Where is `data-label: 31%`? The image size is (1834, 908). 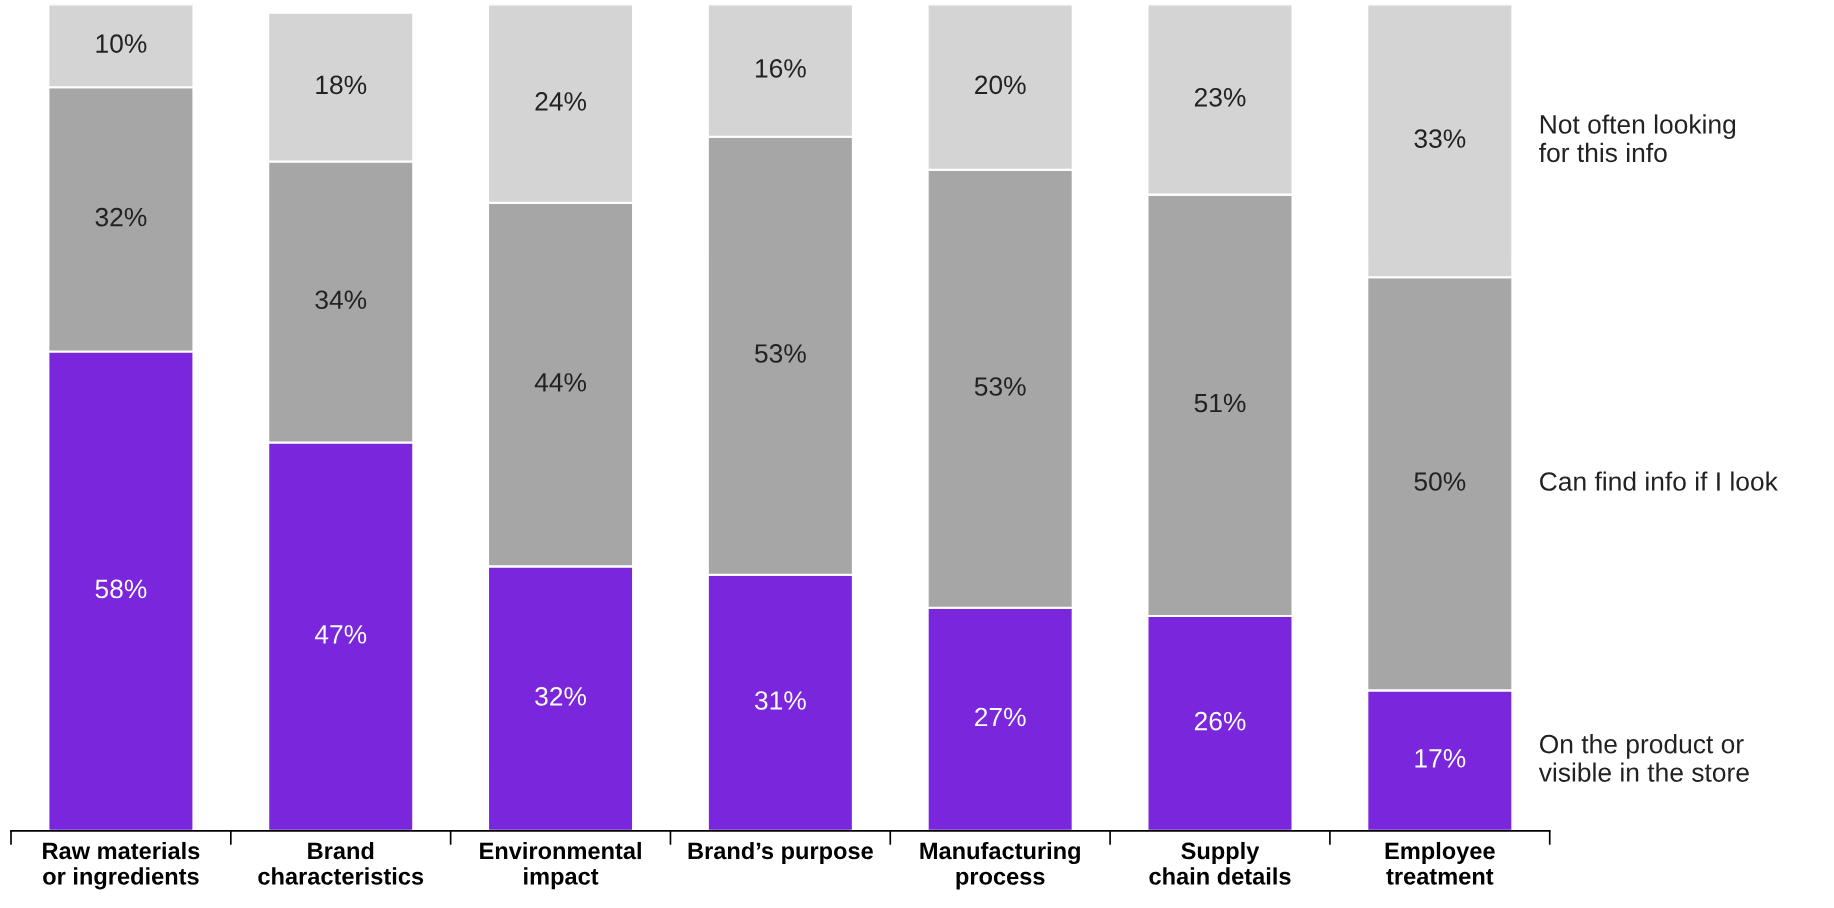 data-label: 31% is located at coordinates (780, 700).